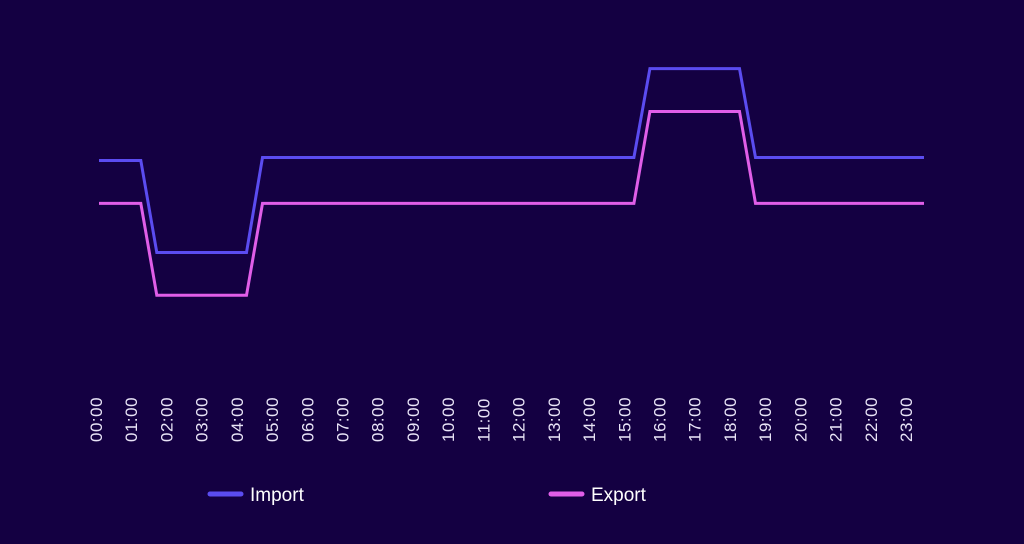 The width and height of the screenshot is (1024, 544). I want to click on x-tick-label: 00:00, so click(96, 419).